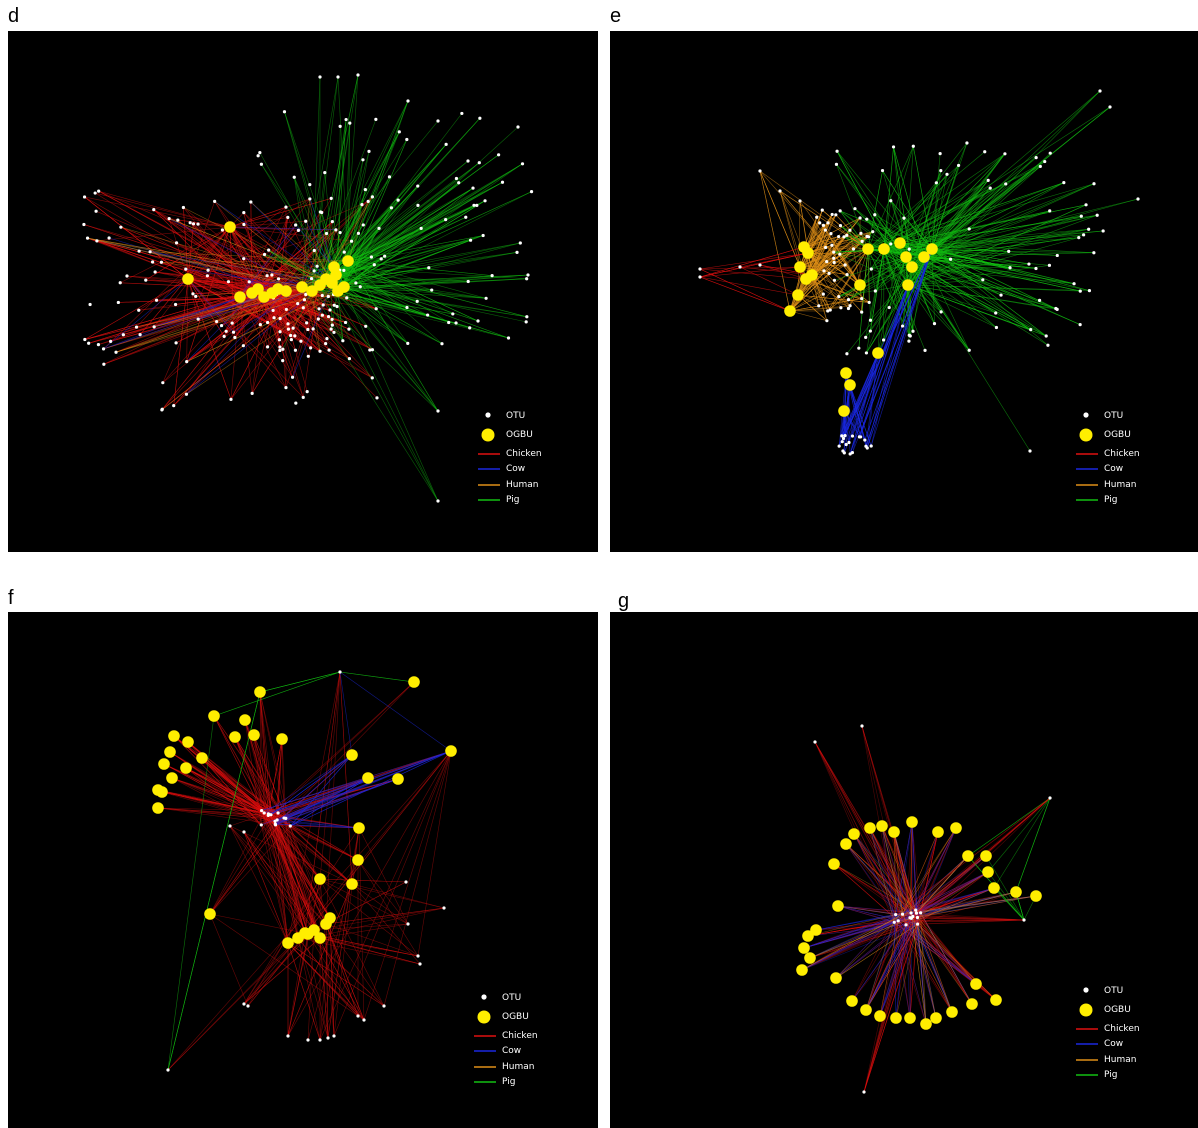 The height and width of the screenshot is (1128, 1198). Describe the element at coordinates (519, 1068) in the screenshot. I see `legend-item-human: Human` at that location.